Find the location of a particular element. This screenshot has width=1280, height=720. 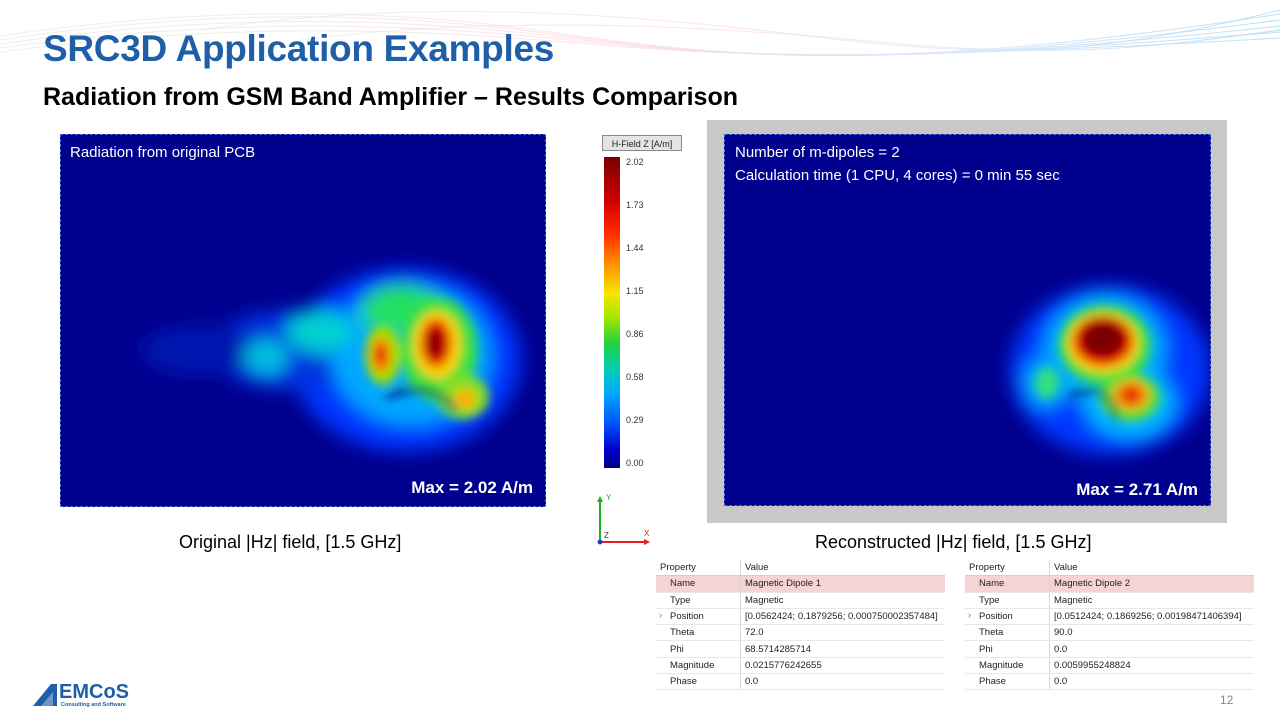

table-row: Phi 68.5714285714 is located at coordinates (800, 649).